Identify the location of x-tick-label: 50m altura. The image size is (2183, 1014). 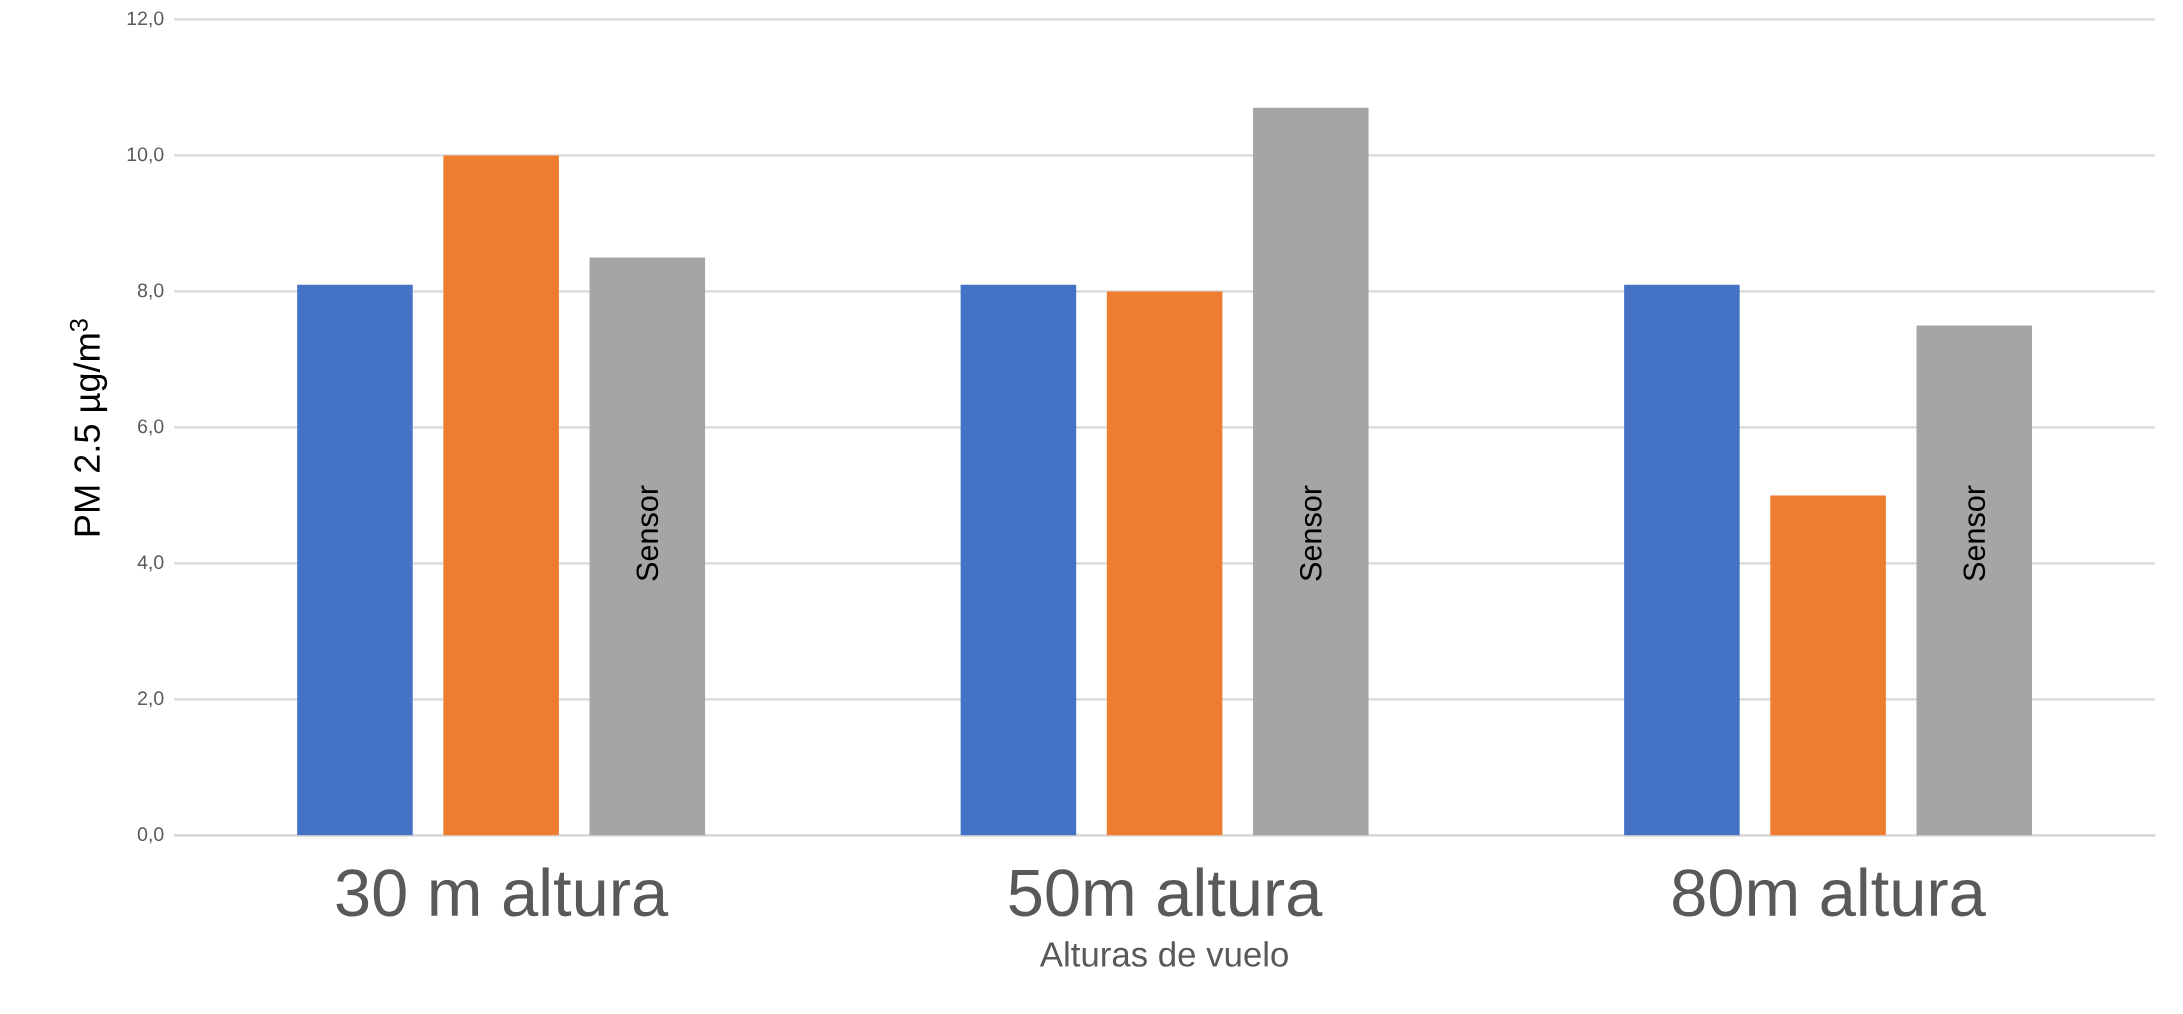
(1166, 892).